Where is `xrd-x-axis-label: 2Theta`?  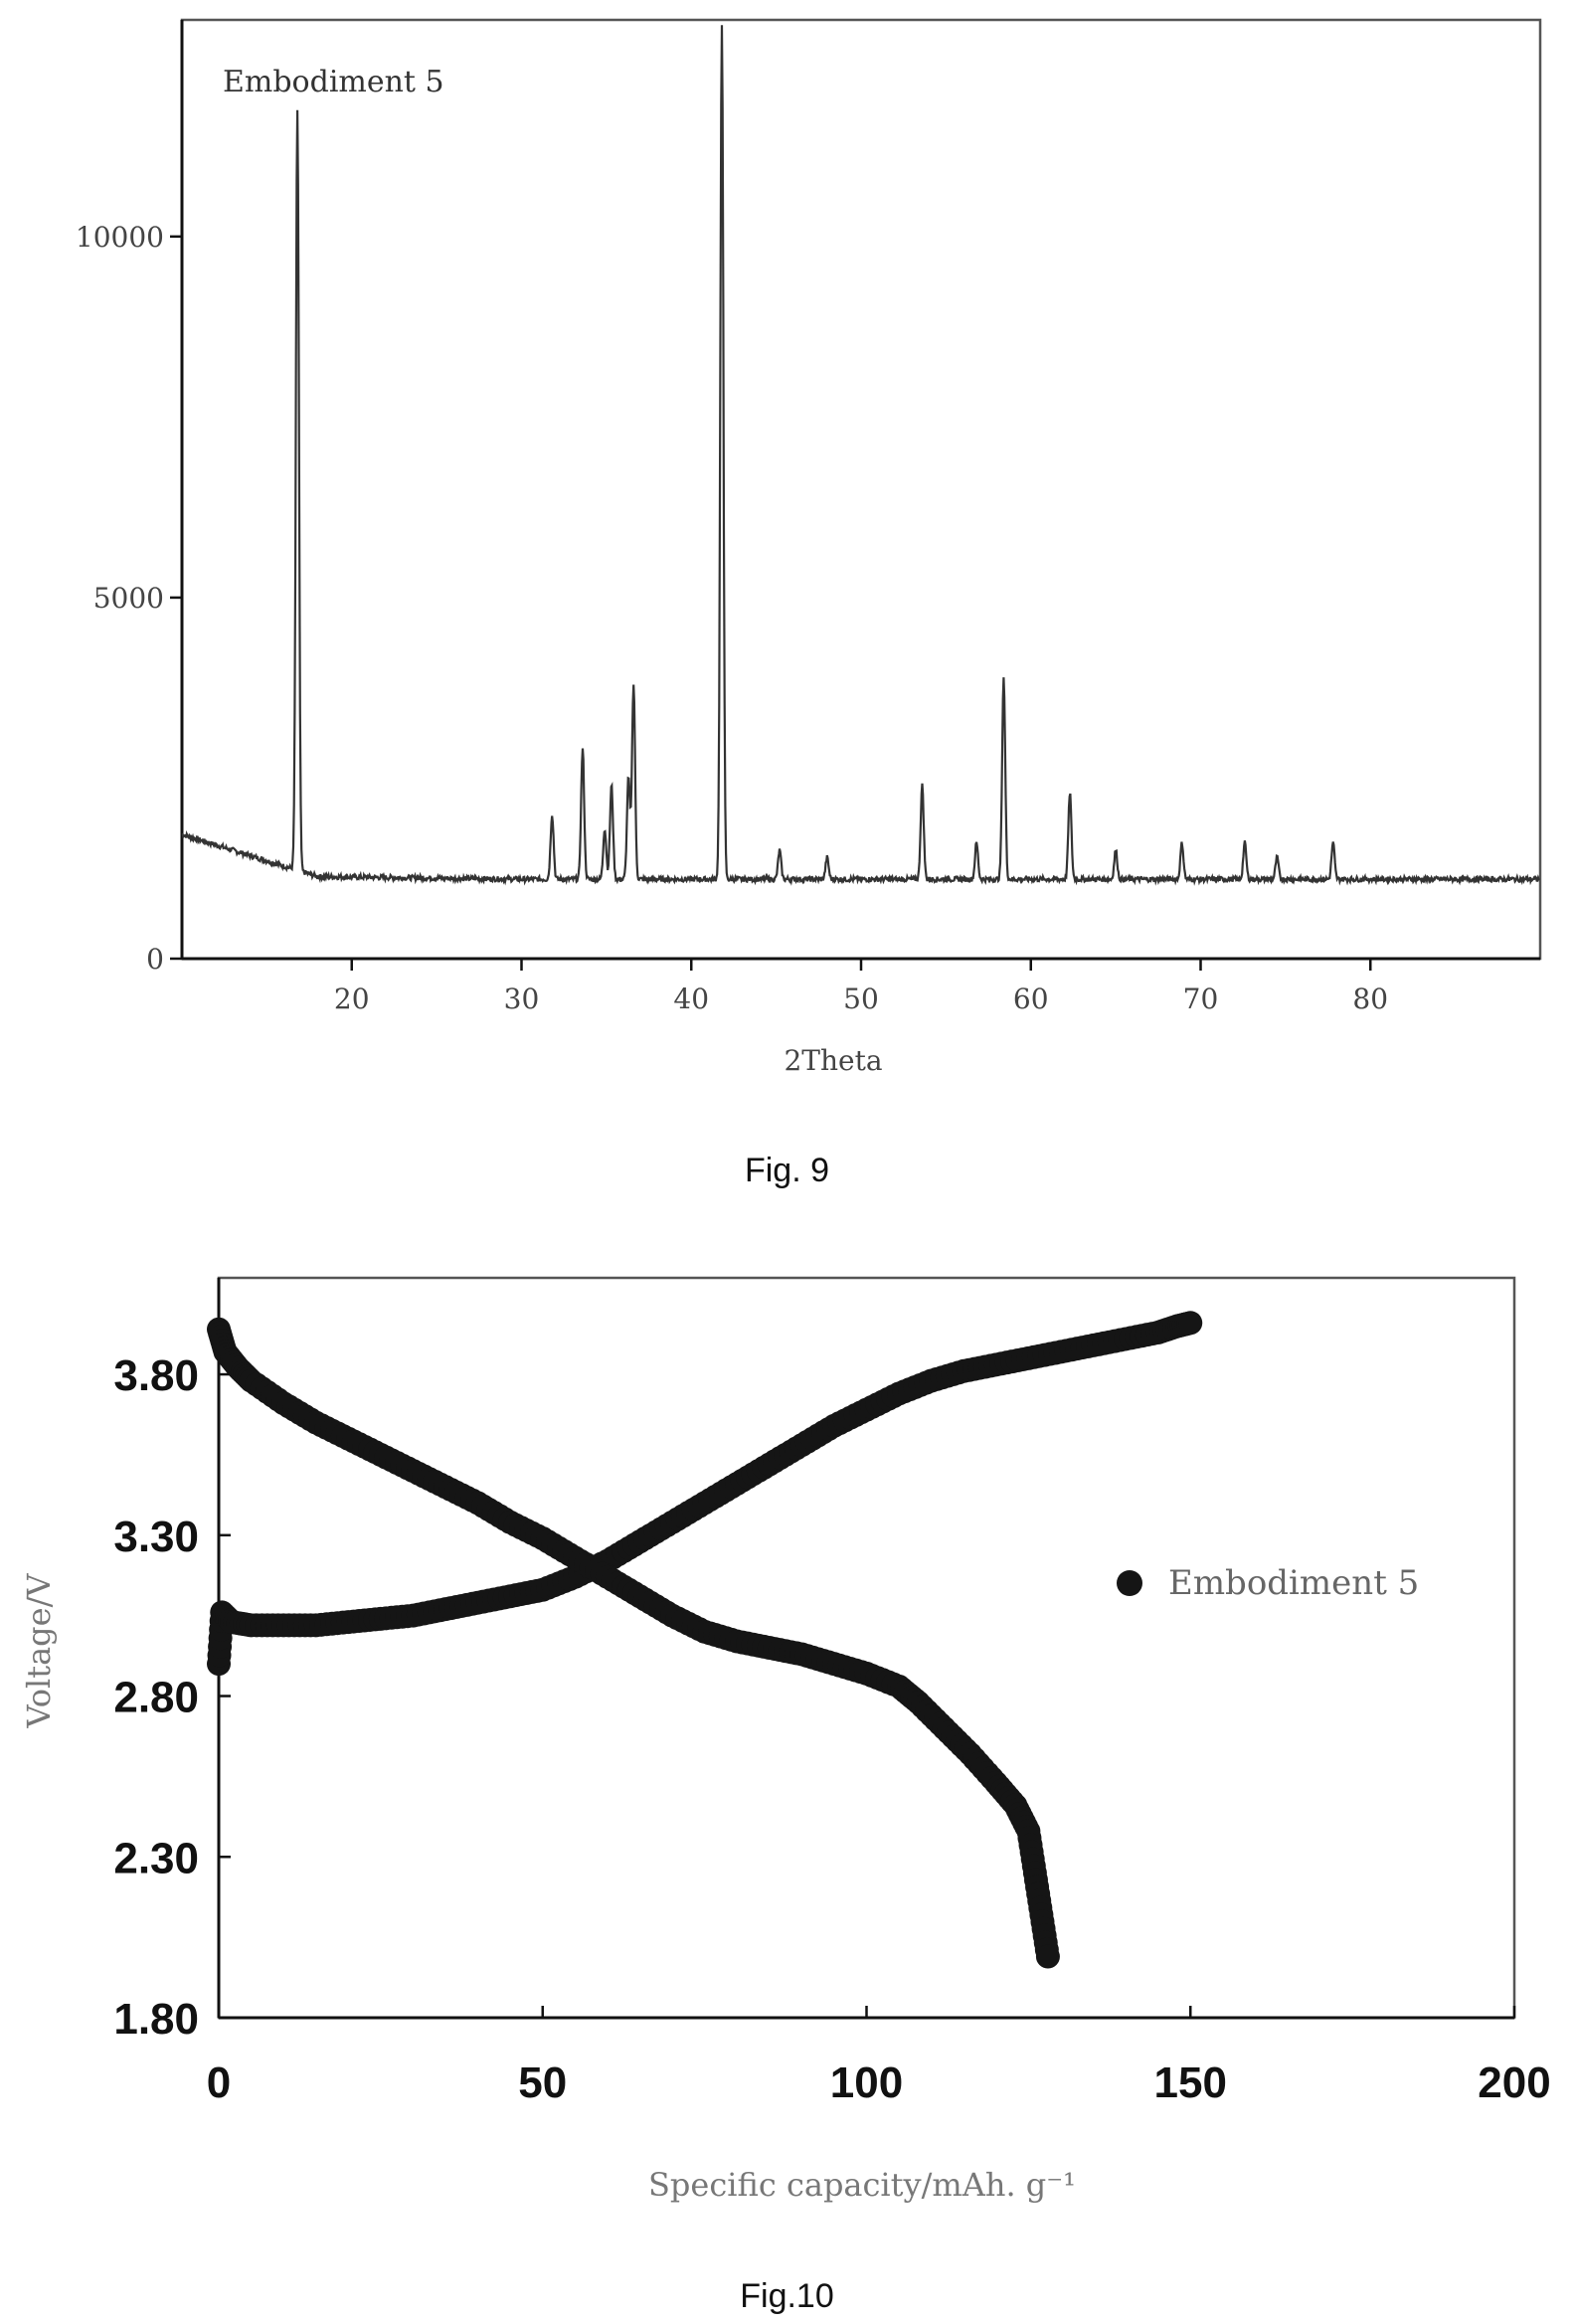 xrd-x-axis-label: 2Theta is located at coordinates (833, 1060).